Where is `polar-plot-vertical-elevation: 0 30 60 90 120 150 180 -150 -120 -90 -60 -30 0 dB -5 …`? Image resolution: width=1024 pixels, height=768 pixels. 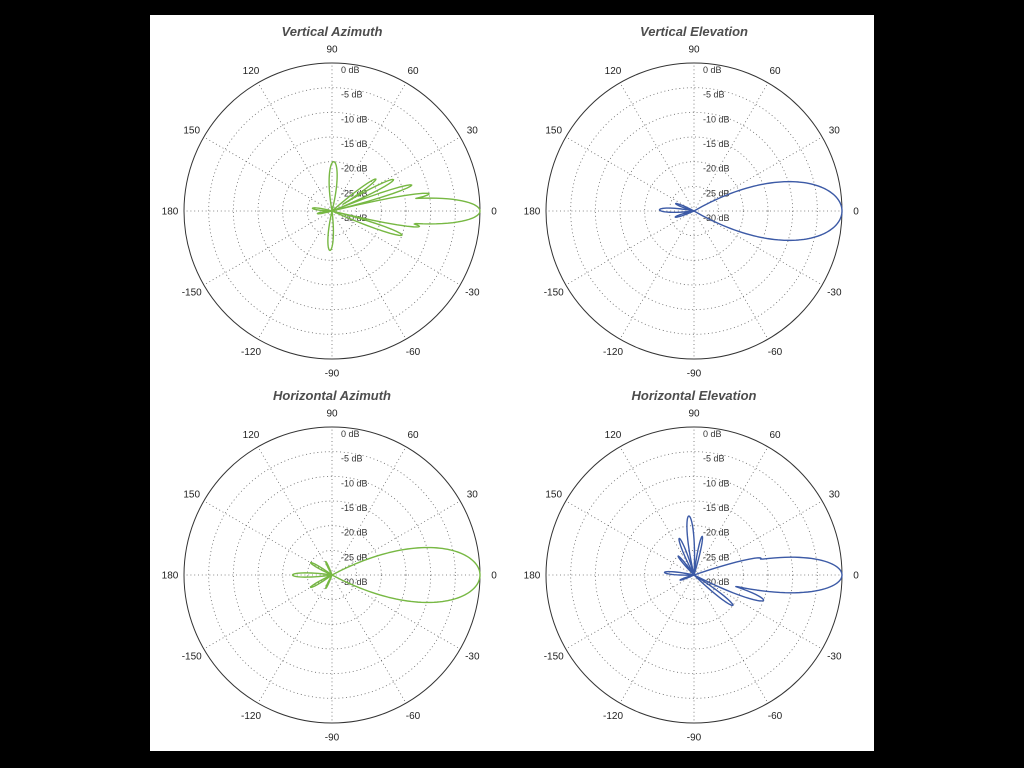
polar-plot-vertical-elevation: 0 30 60 90 120 150 180 -150 -120 -90 -60 -30 0 dB -5 … is located at coordinates (692, 212).